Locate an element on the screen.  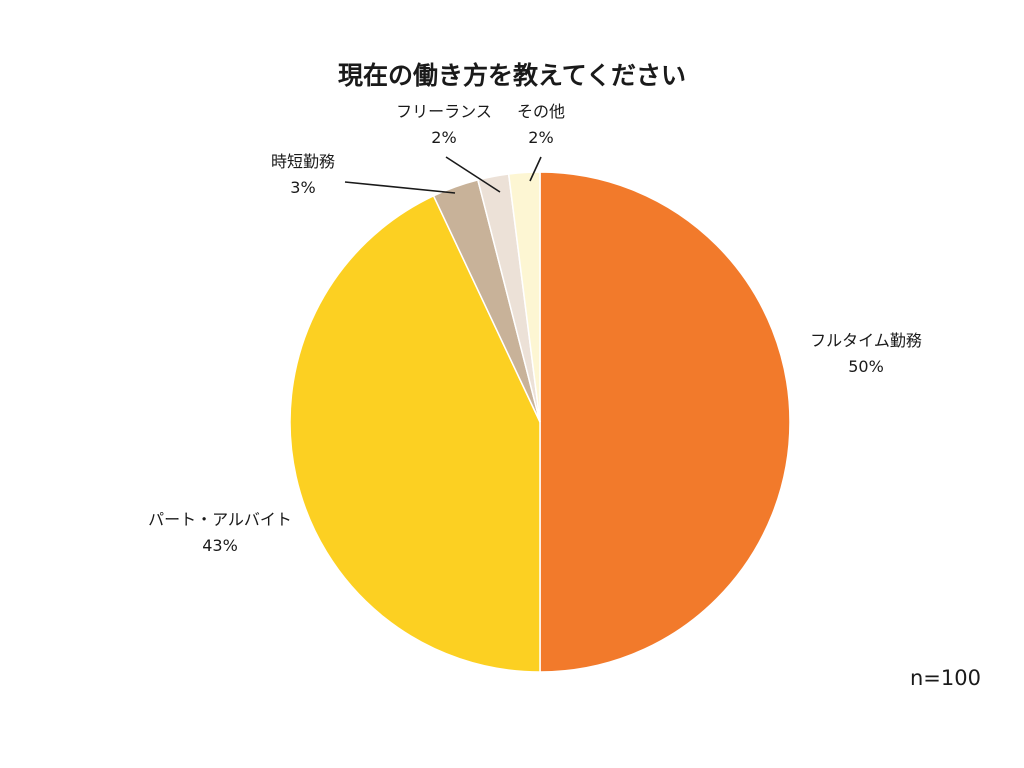
slice-label-shorttime: 時短勤務 is located at coordinates (303, 161).